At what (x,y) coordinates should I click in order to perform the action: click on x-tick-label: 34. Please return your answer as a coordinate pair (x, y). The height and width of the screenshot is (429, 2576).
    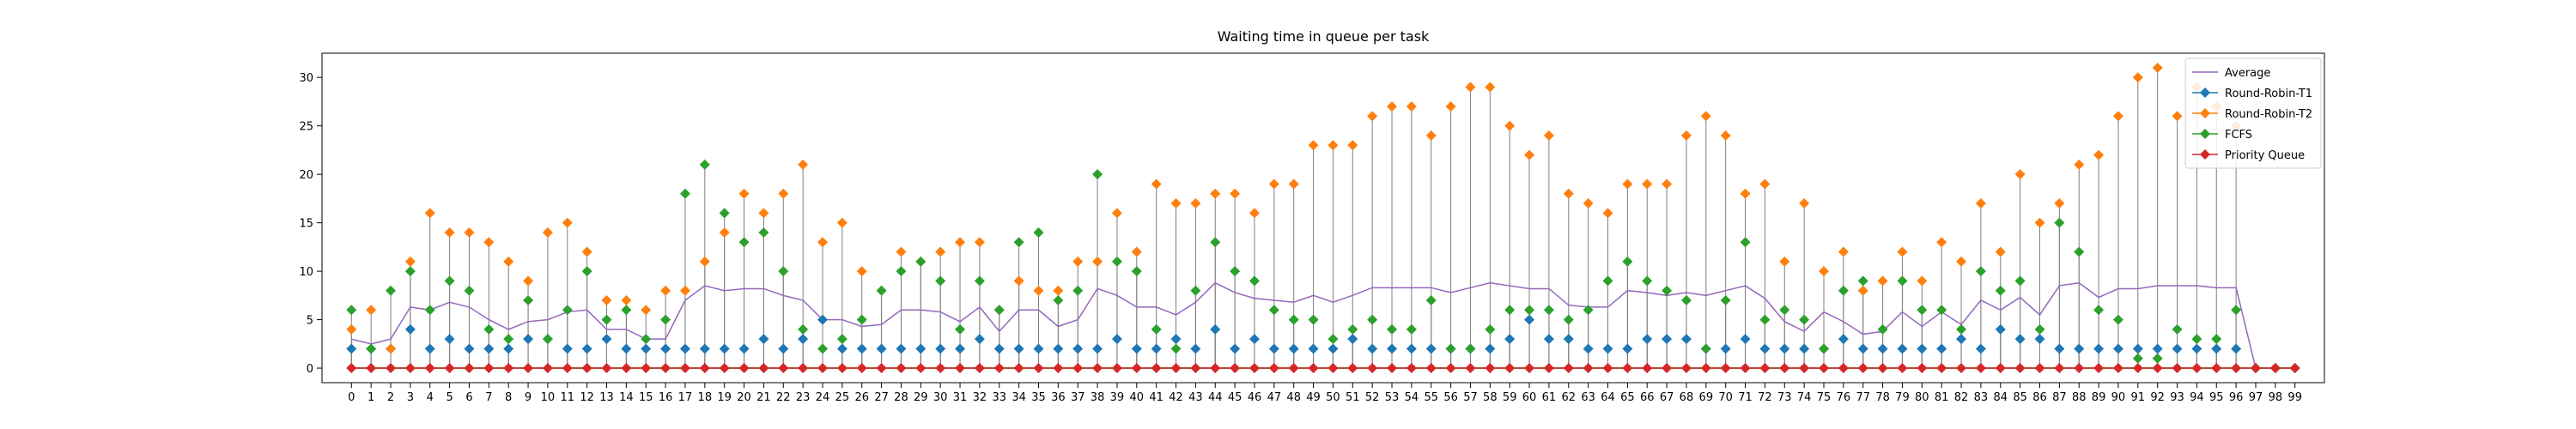
    Looking at the image, I should click on (1019, 398).